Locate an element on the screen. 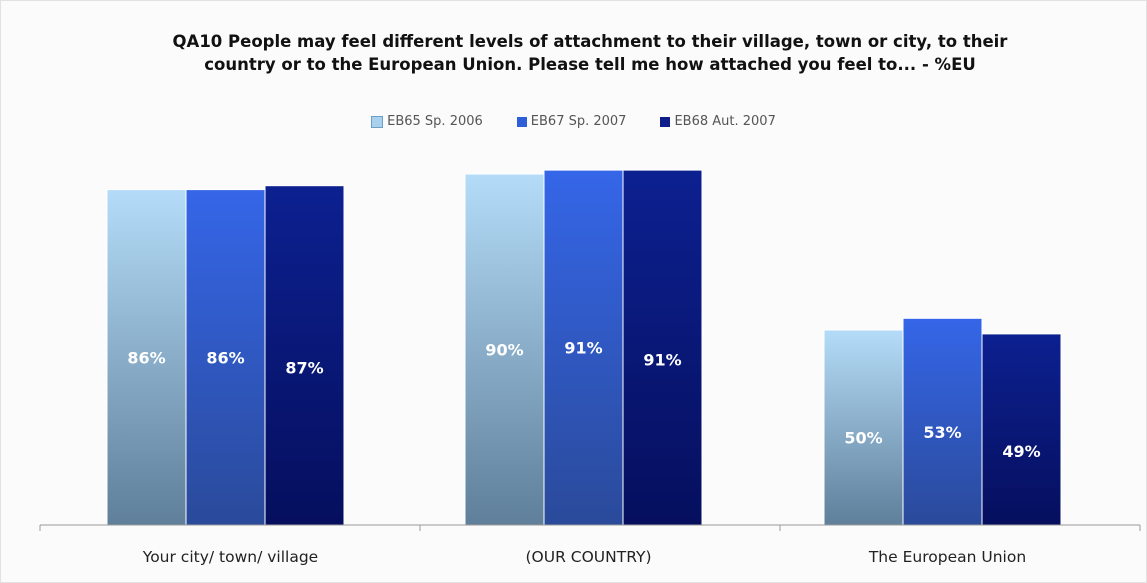 The height and width of the screenshot is (583, 1147). bar-value-label: 90% is located at coordinates (504, 350).